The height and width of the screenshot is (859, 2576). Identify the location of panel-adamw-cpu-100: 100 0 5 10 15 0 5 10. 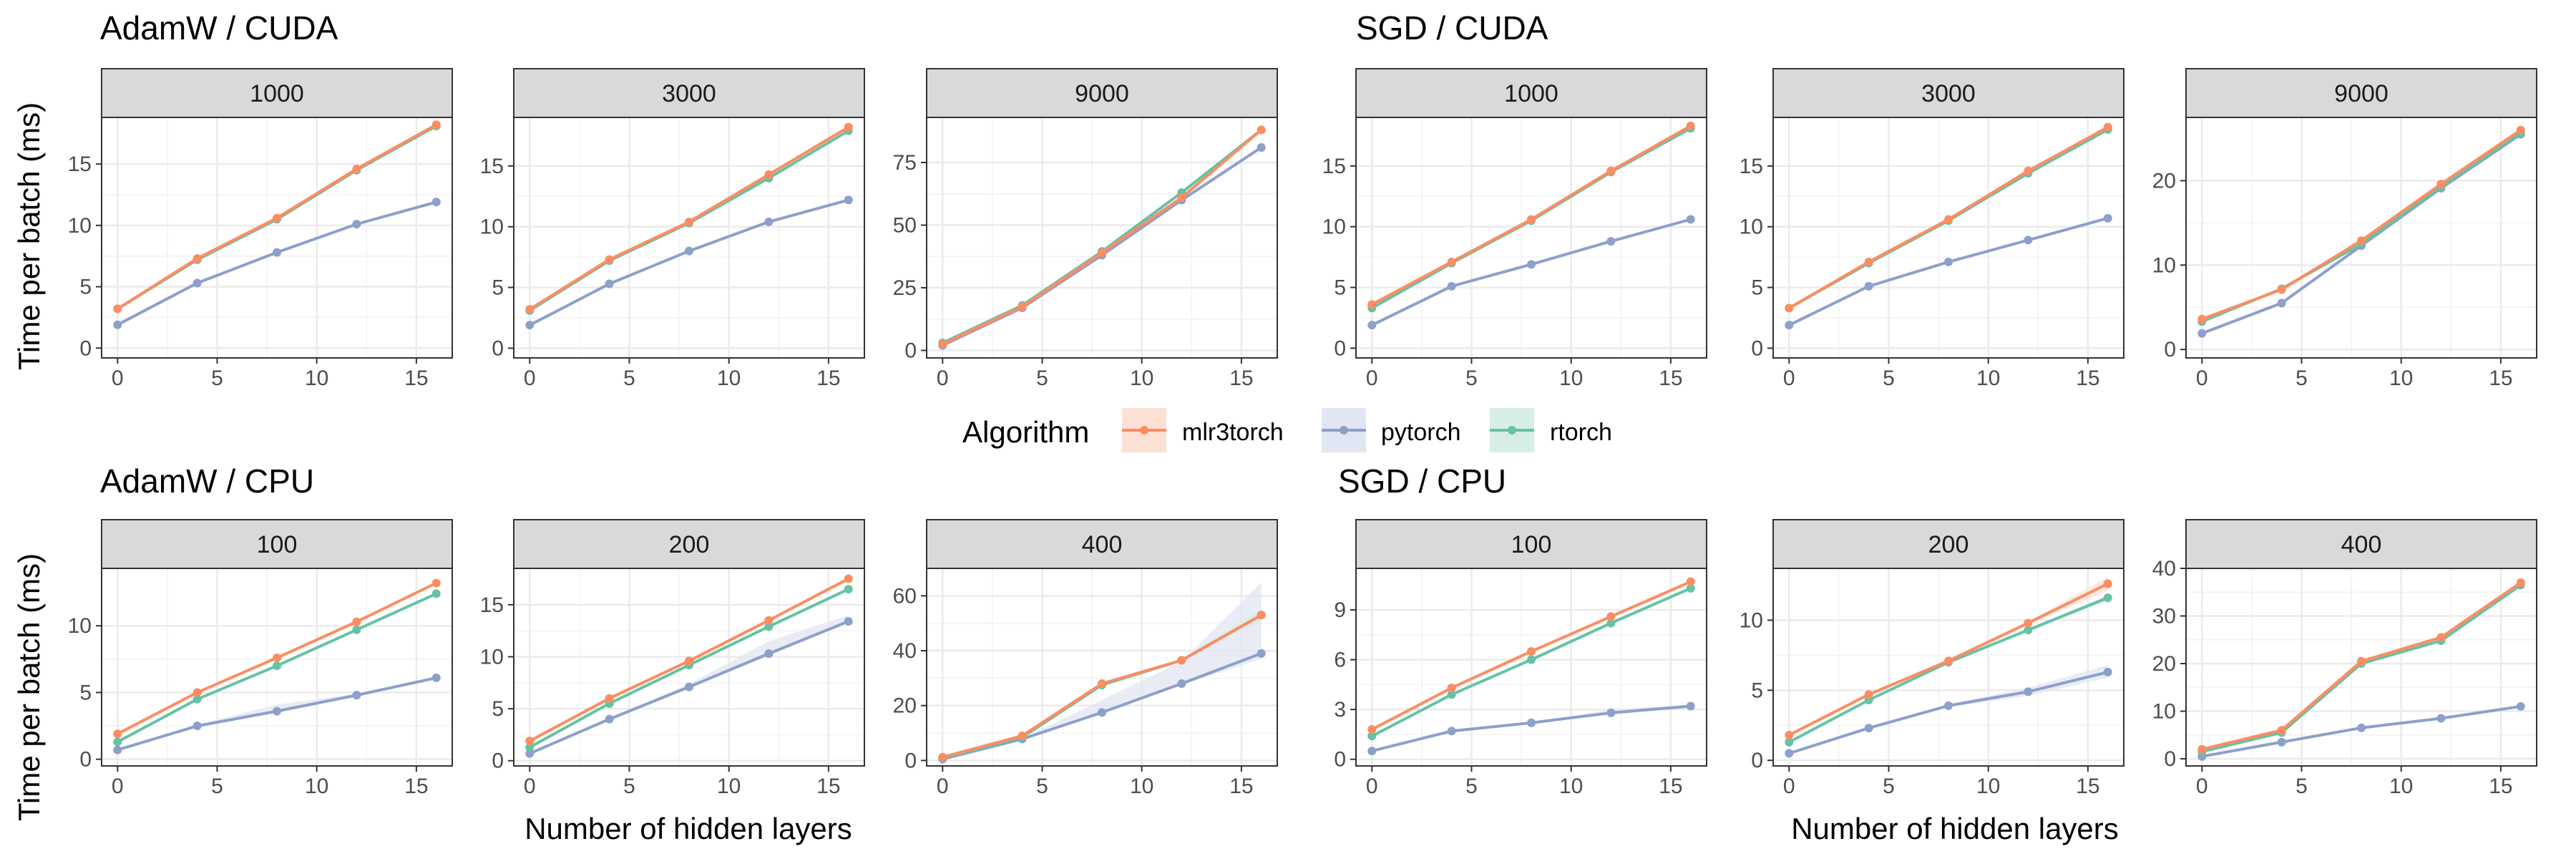
(260, 658).